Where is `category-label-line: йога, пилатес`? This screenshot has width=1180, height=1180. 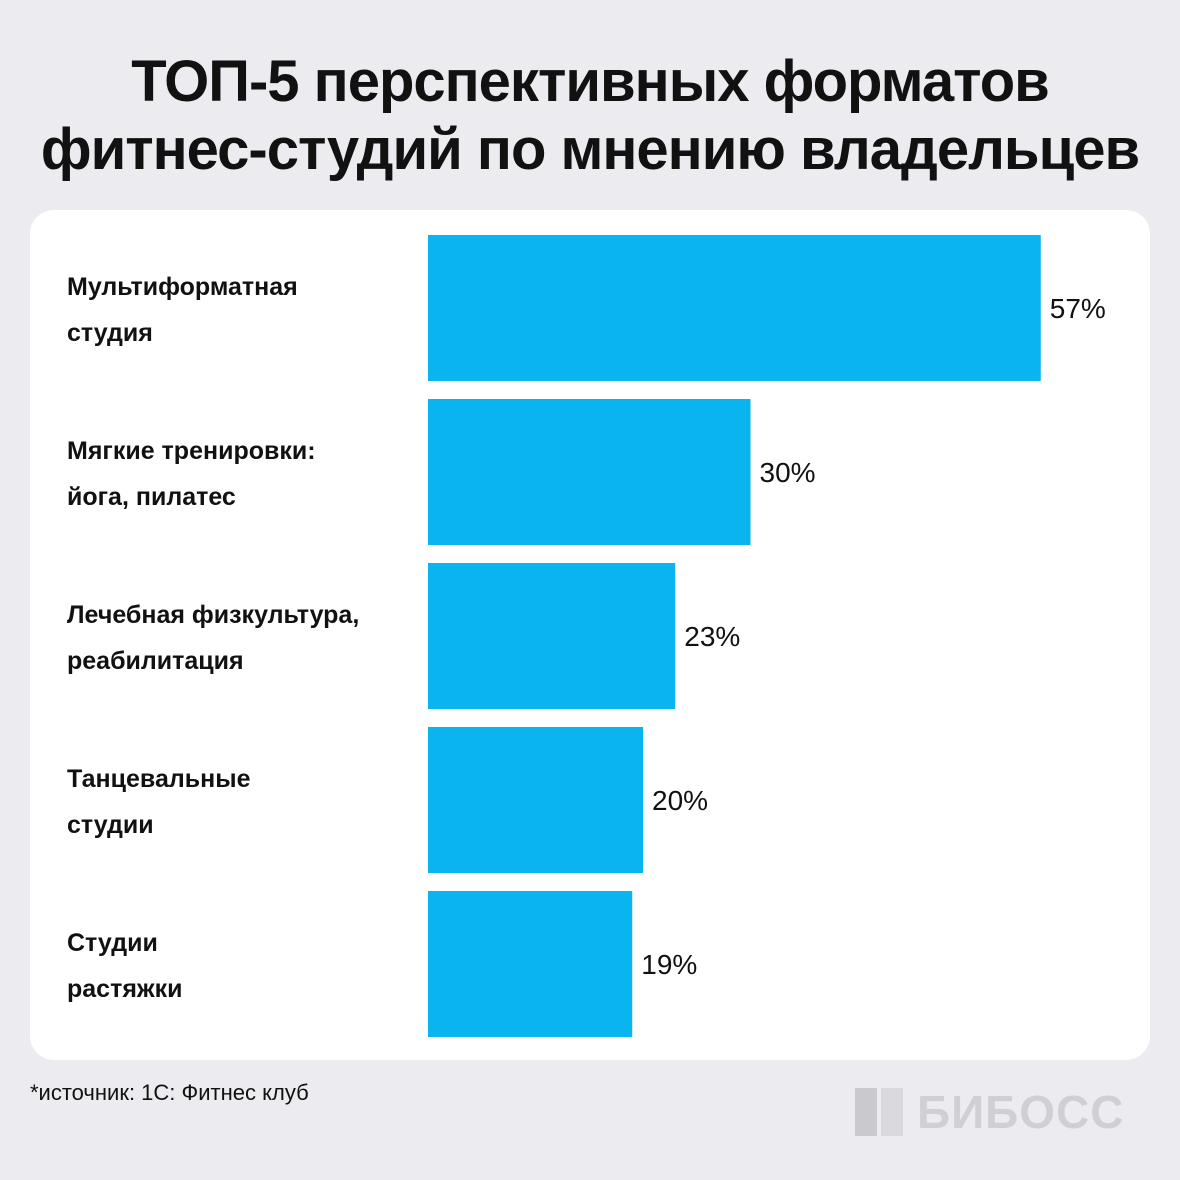
category-label-line: йога, пилатес is located at coordinates (151, 497).